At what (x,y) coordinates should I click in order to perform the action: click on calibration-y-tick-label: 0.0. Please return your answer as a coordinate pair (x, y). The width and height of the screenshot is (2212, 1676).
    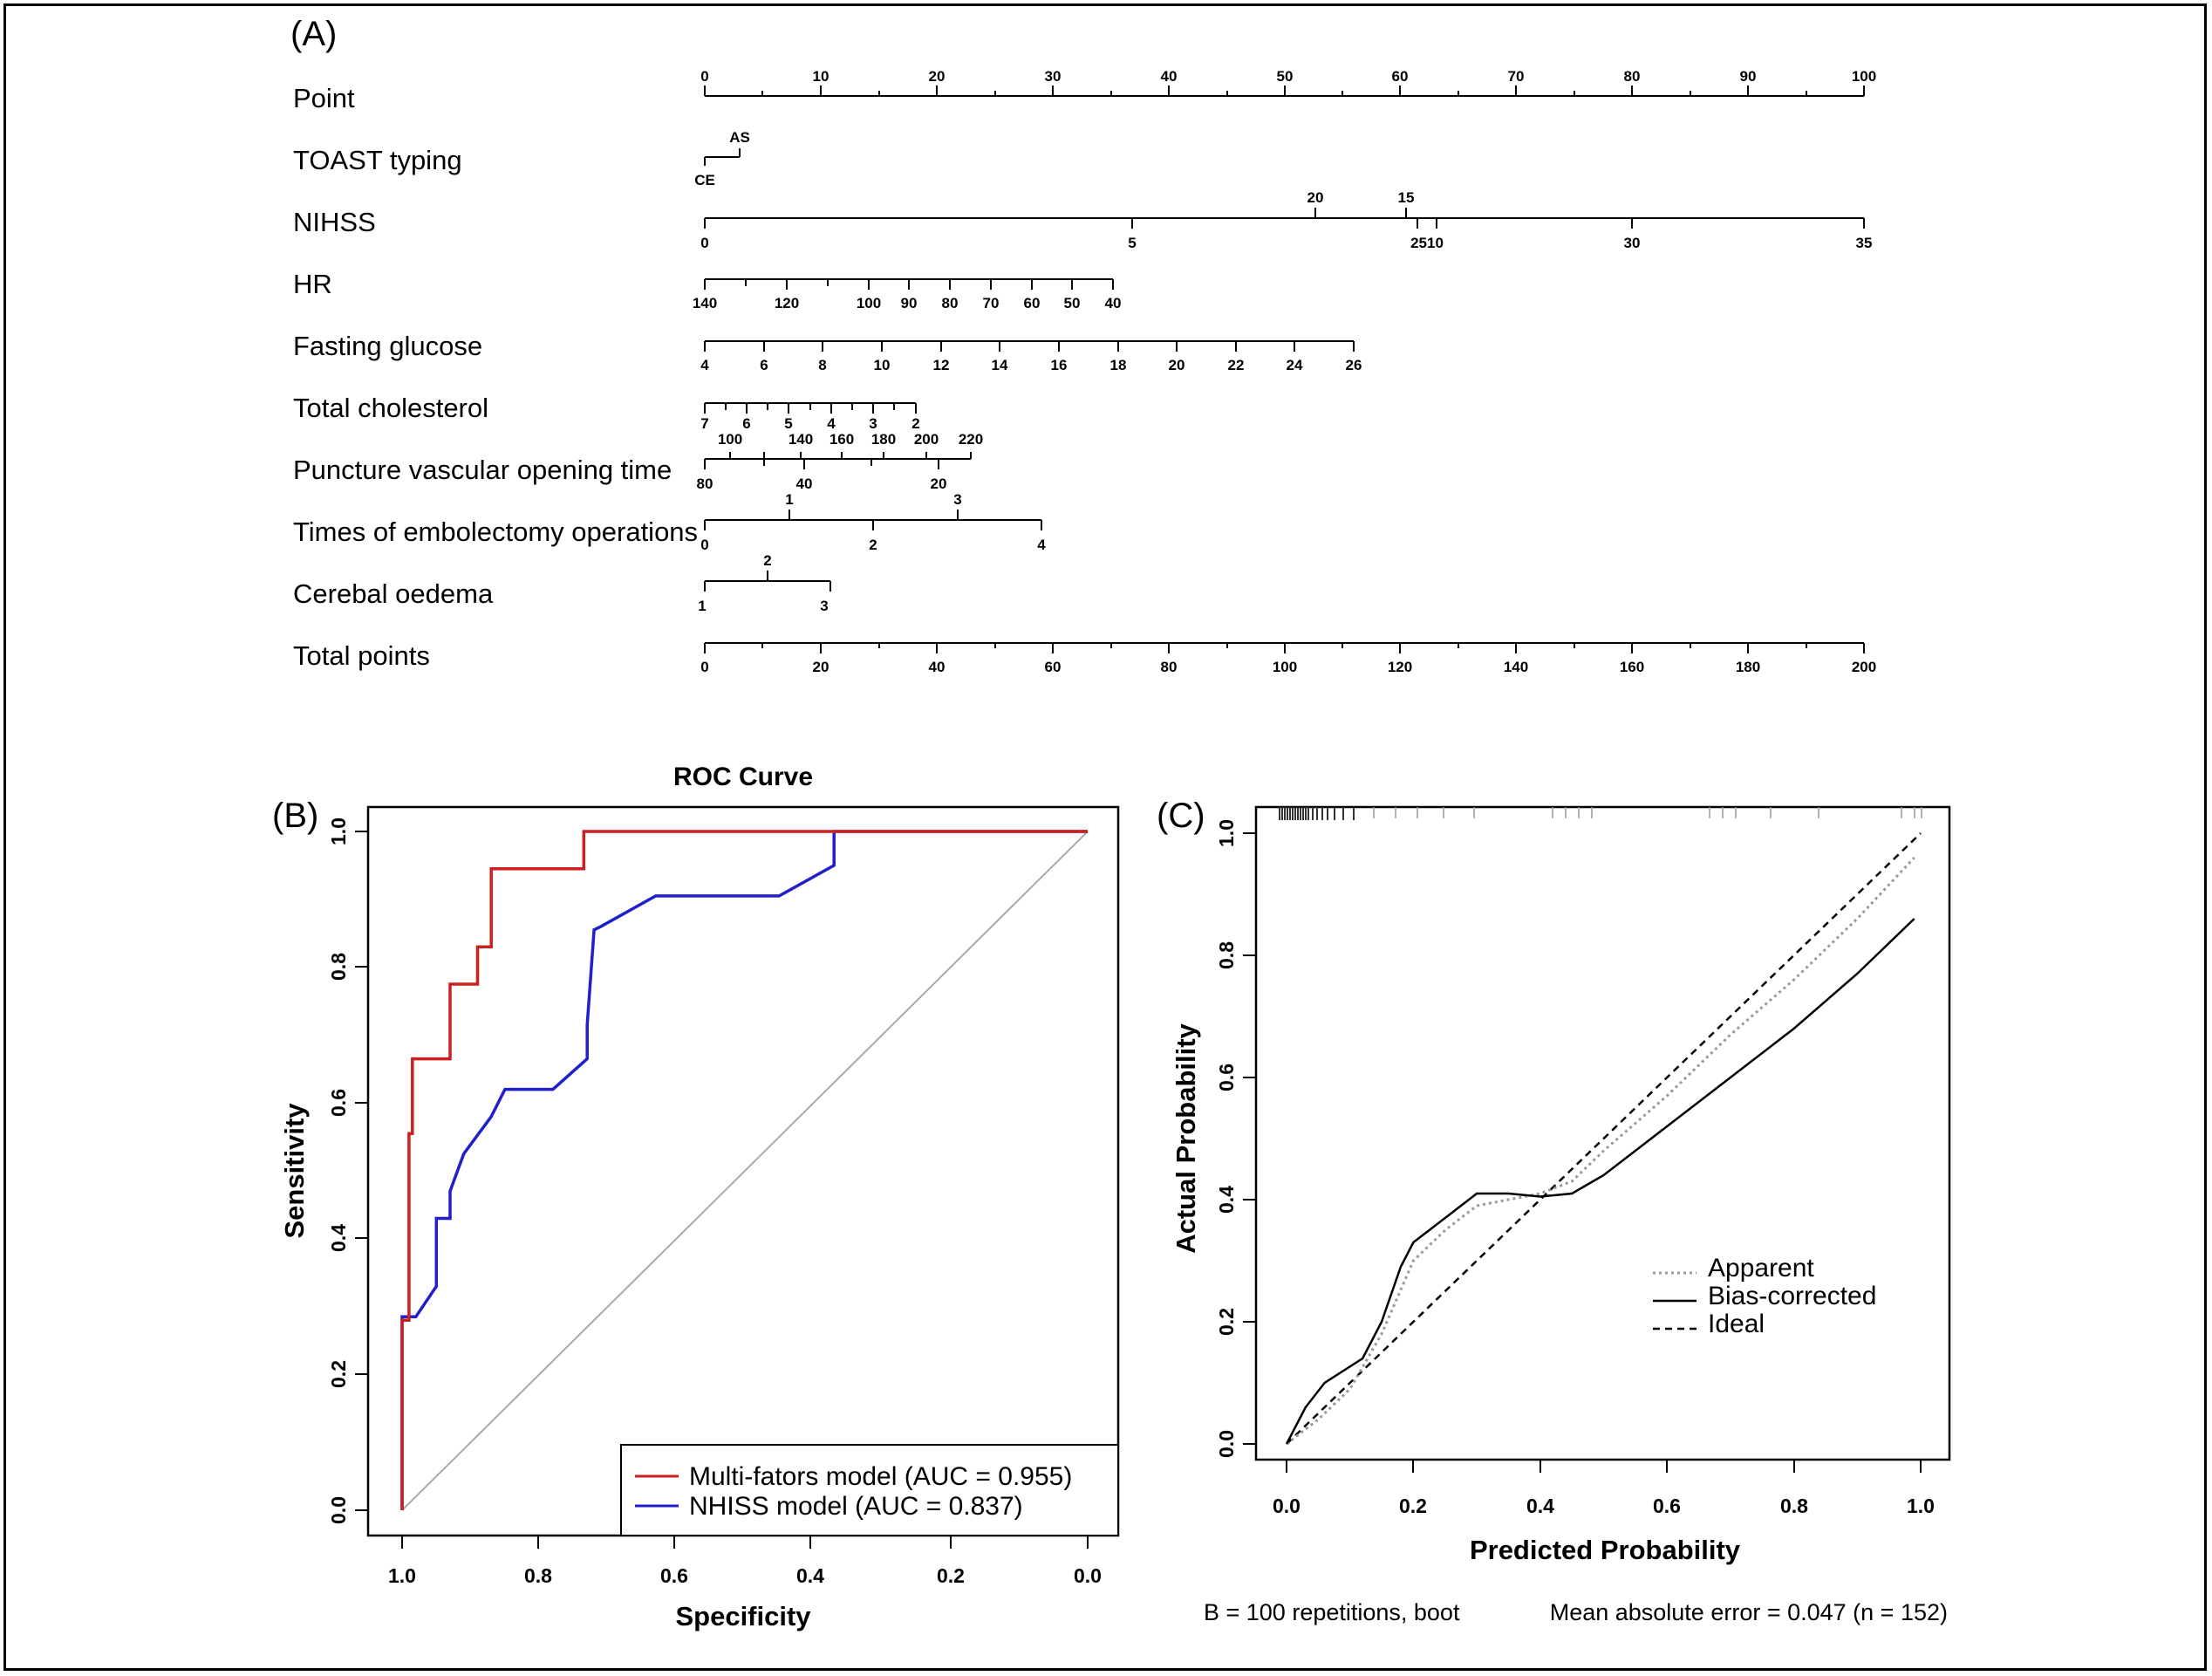
    Looking at the image, I should click on (1226, 1444).